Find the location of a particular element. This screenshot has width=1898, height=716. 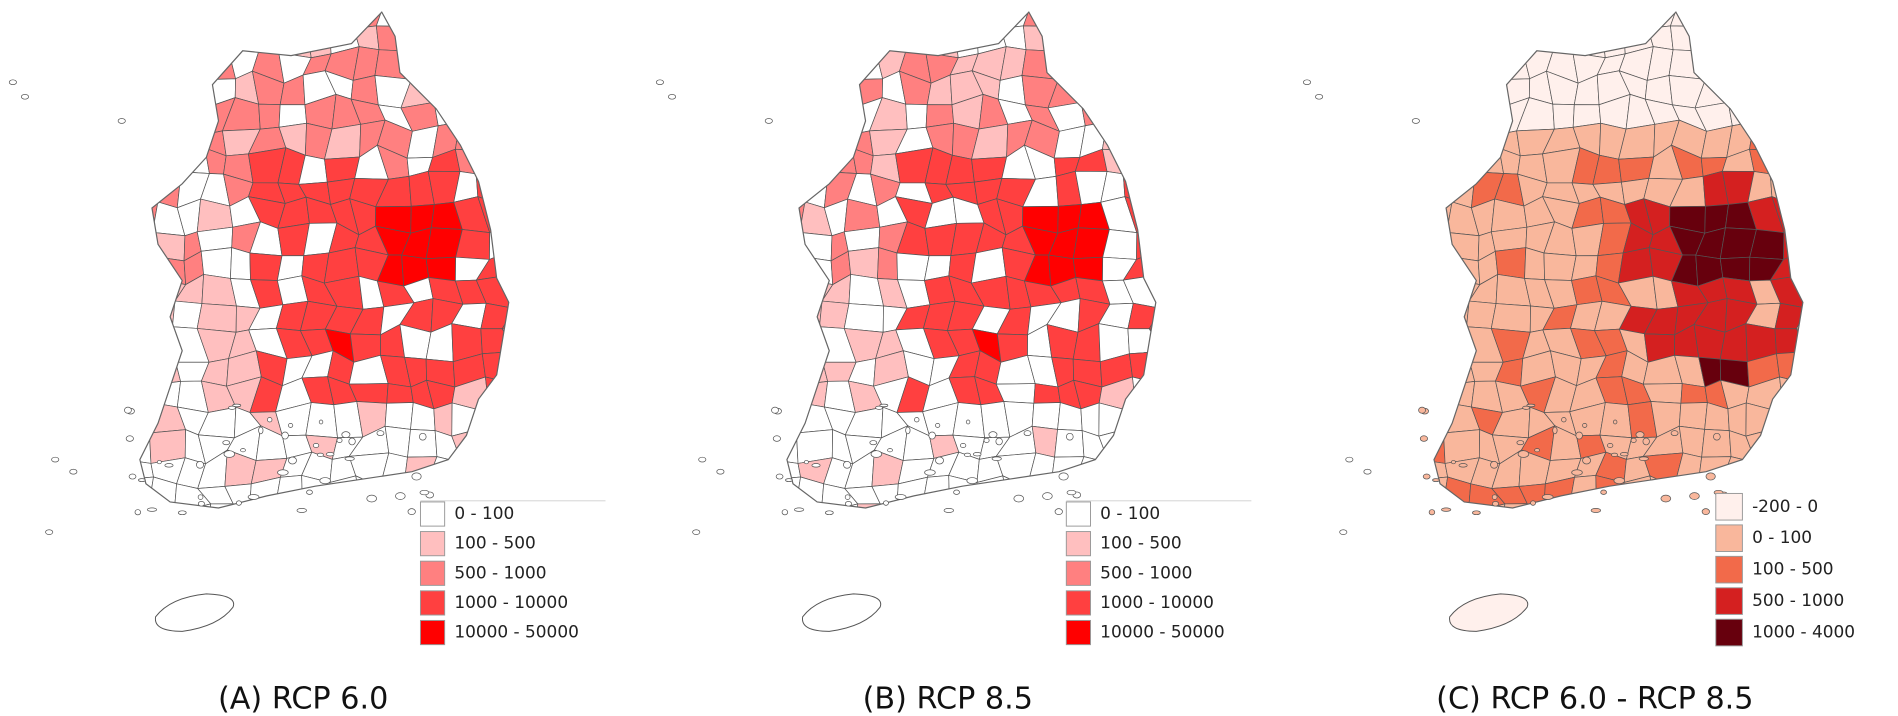

islands is located at coordinates (221, 307).